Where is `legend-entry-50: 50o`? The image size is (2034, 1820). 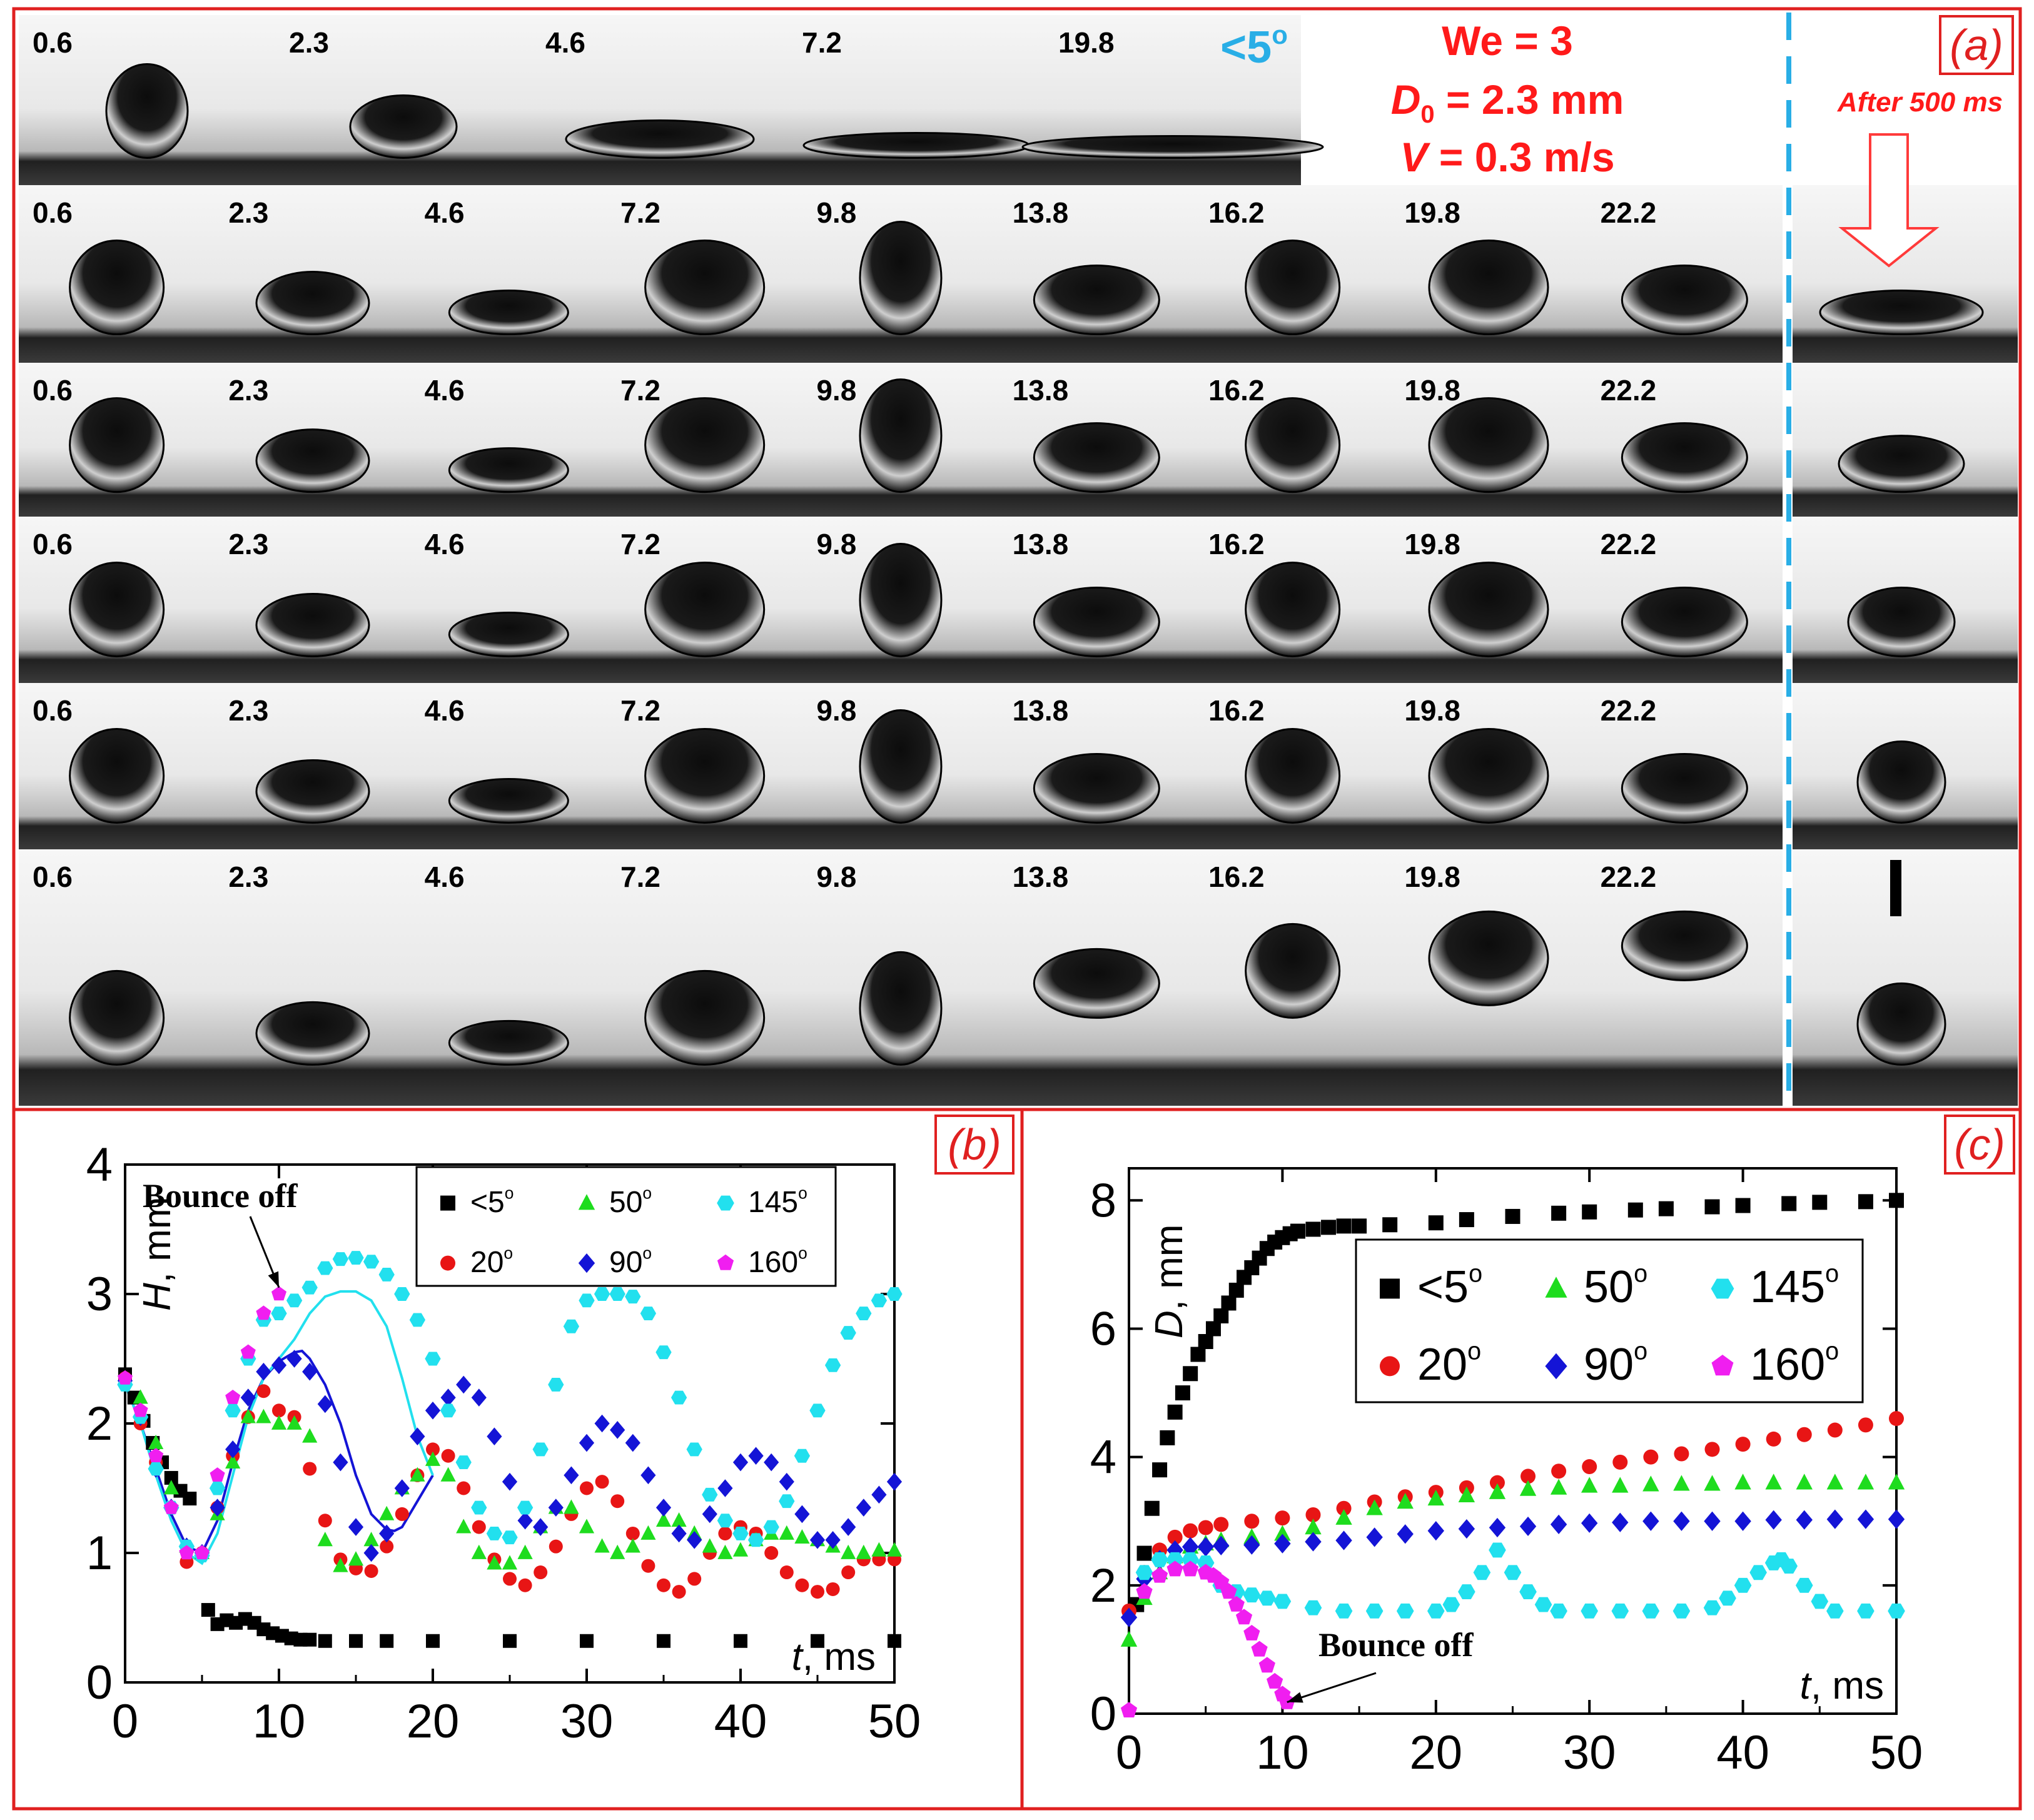 legend-entry-50: 50o is located at coordinates (615, 1201).